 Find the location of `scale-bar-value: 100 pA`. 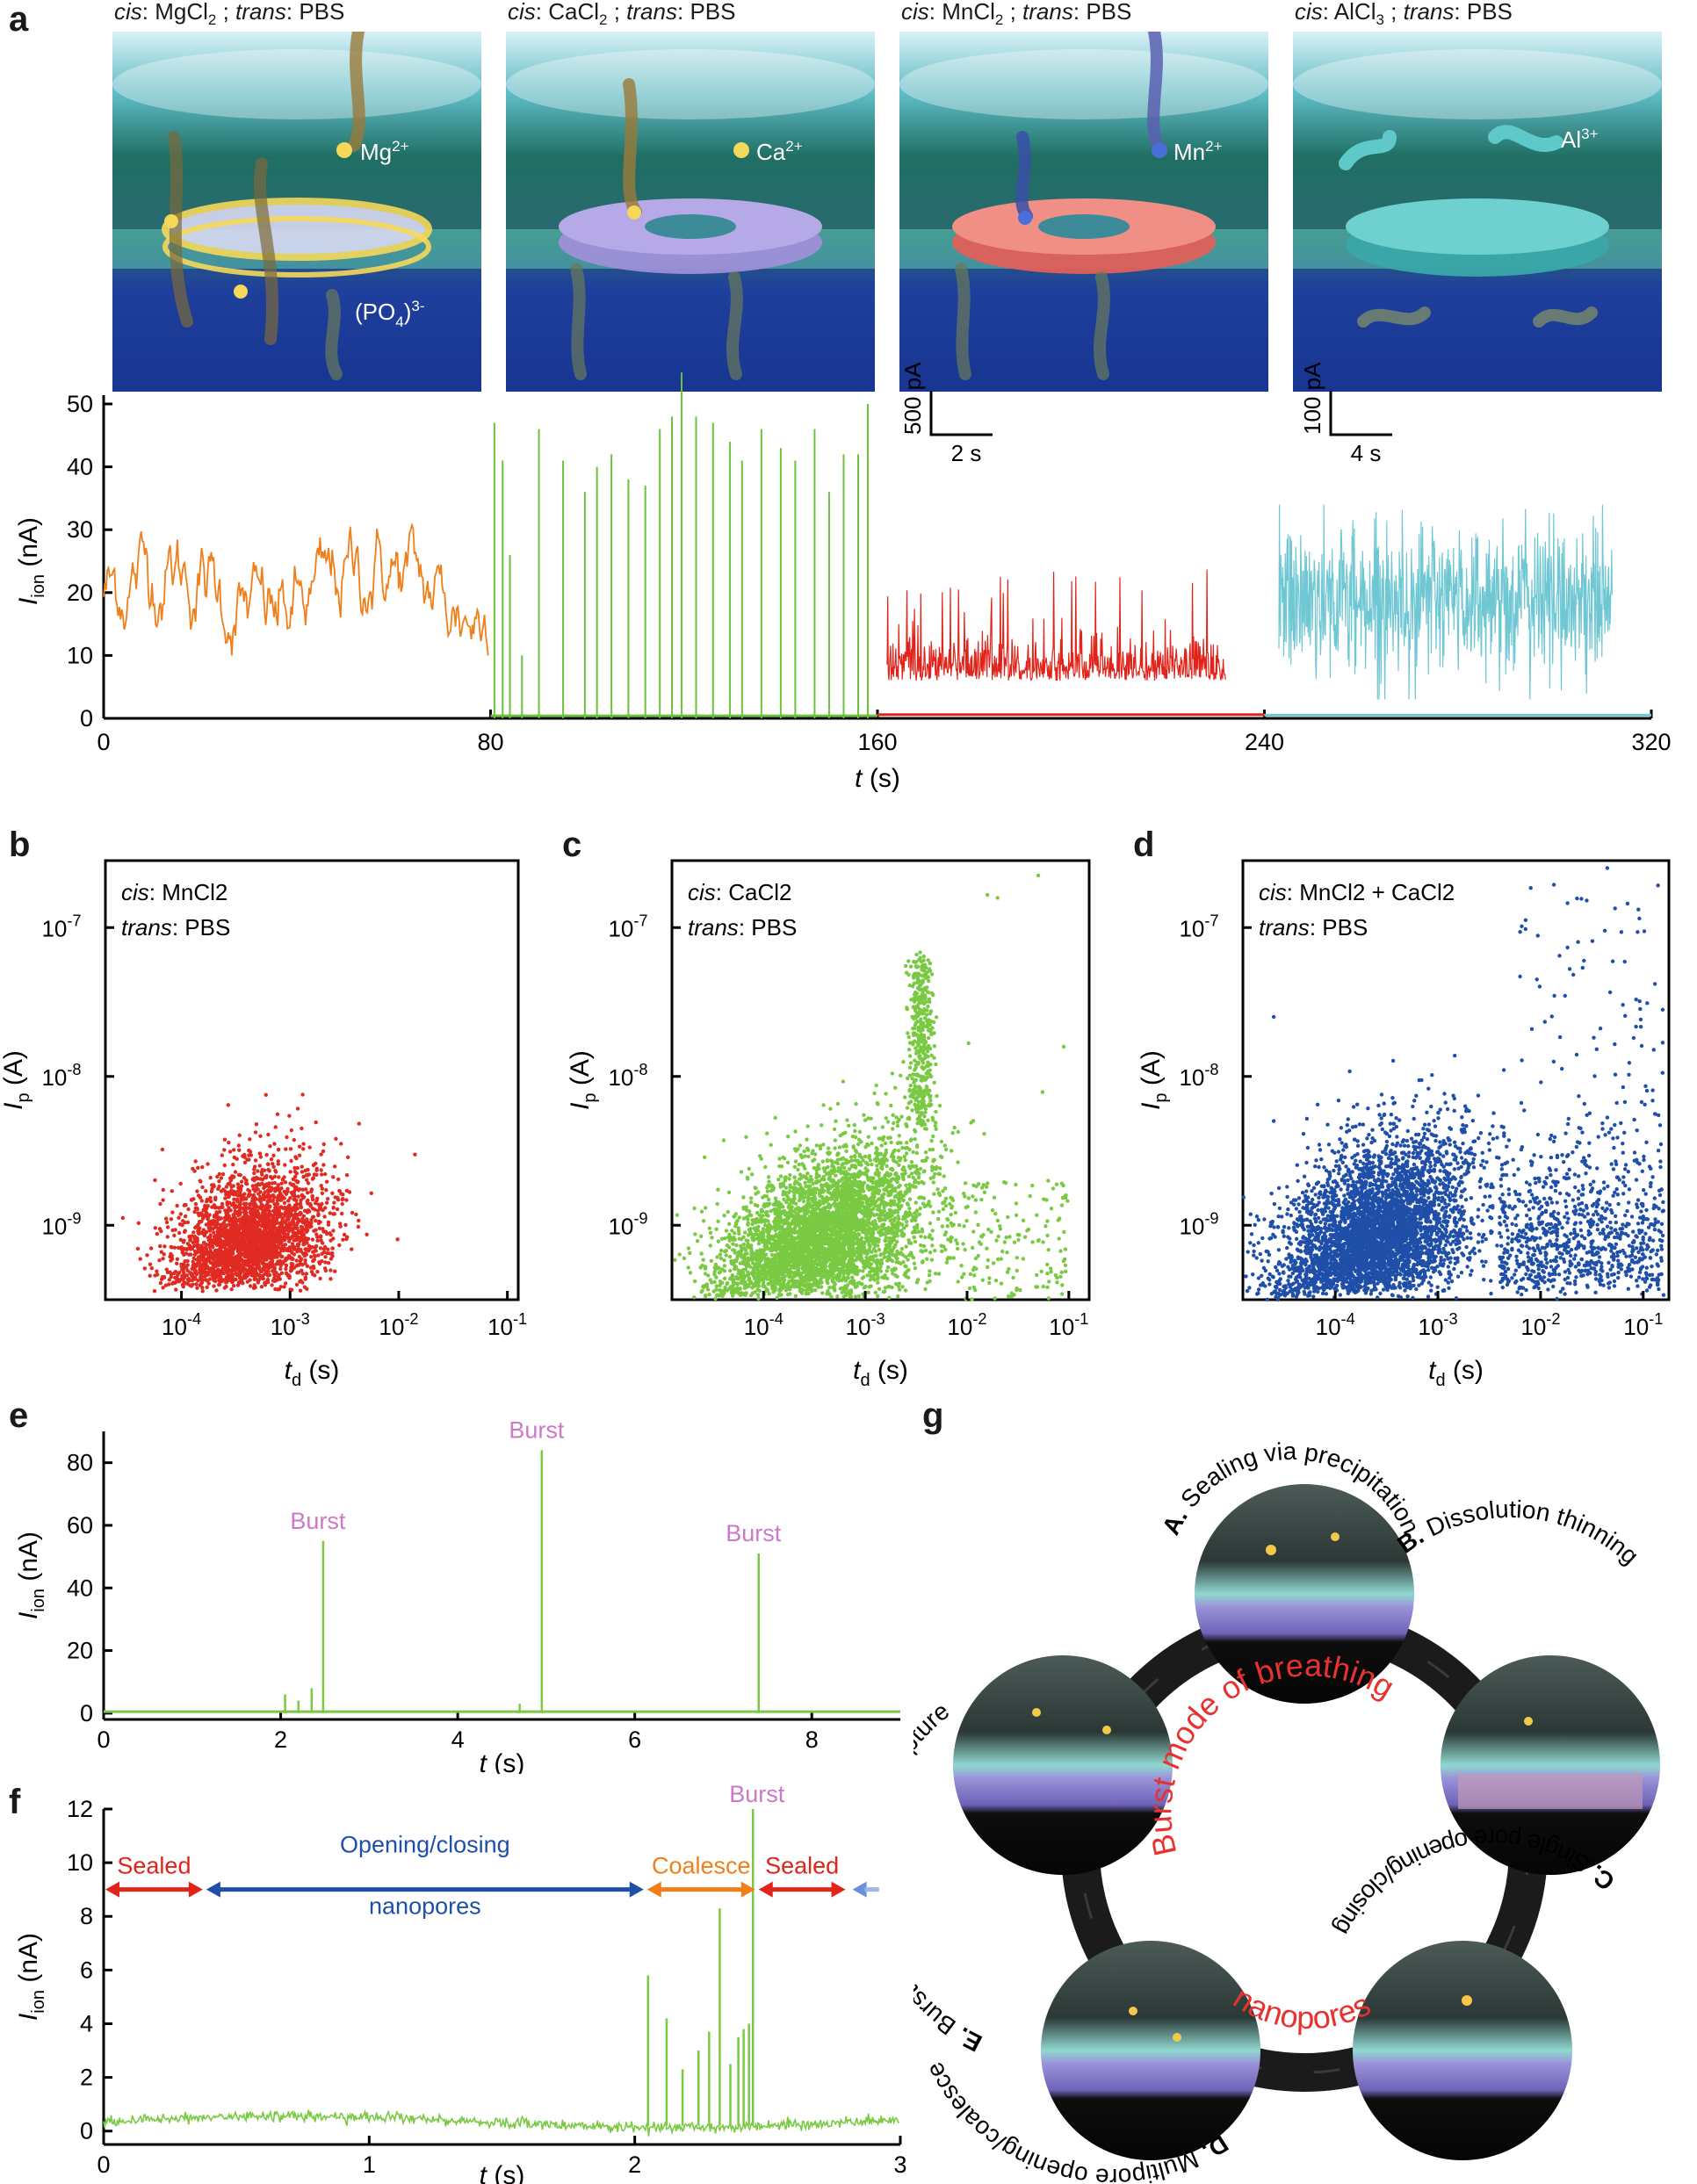

scale-bar-value: 100 pA is located at coordinates (1312, 398).